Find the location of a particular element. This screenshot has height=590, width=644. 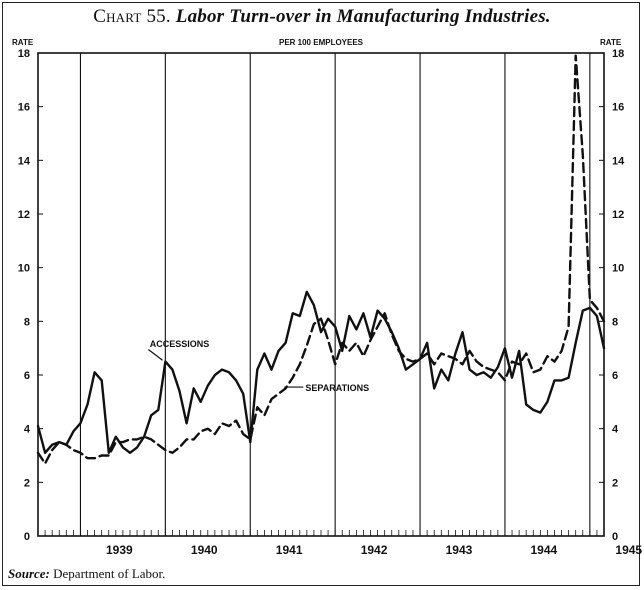

y-tick-label-left: 8 is located at coordinates (27, 322).